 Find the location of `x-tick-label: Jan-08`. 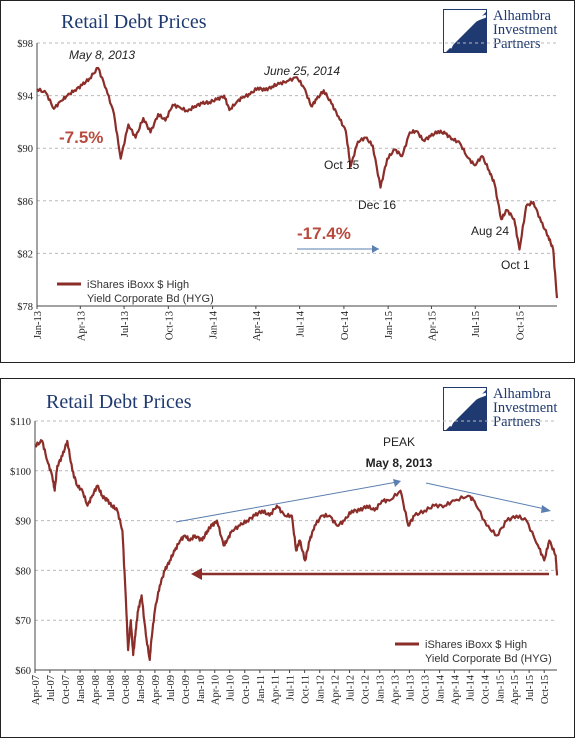

x-tick-label: Jan-08 is located at coordinates (81, 689).